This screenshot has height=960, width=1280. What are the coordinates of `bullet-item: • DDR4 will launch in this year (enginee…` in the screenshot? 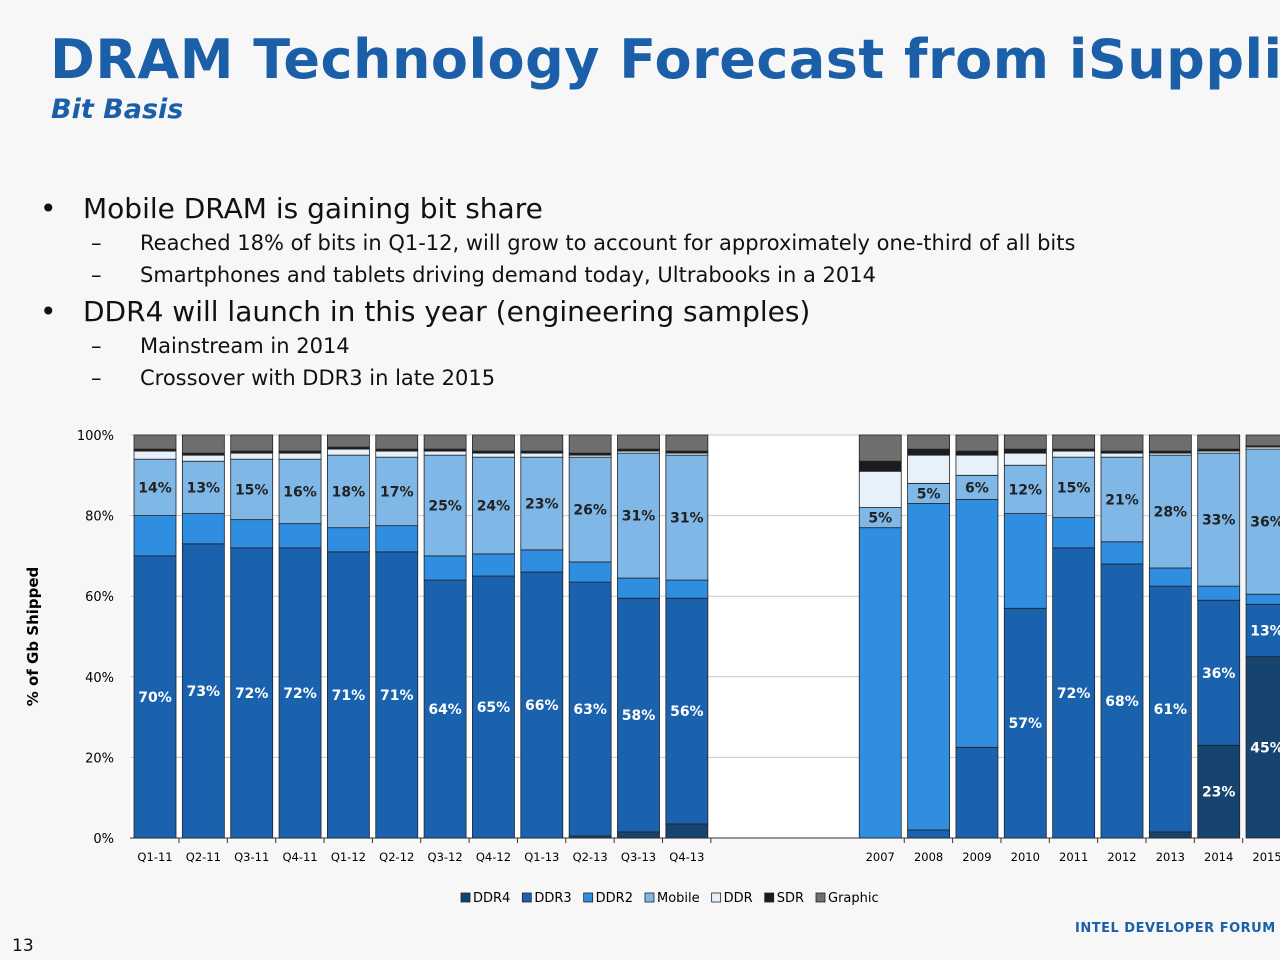 It's located at (640, 311).